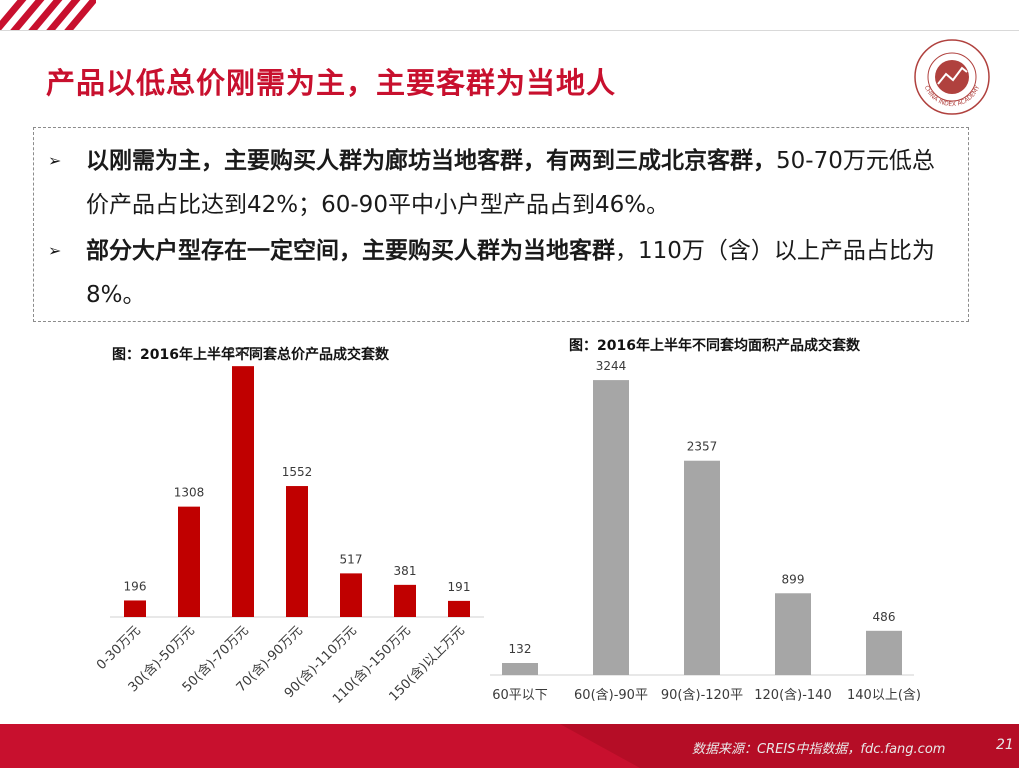 Image resolution: width=1019 pixels, height=768 pixels. I want to click on bar-value-label-4: 517, so click(351, 559).